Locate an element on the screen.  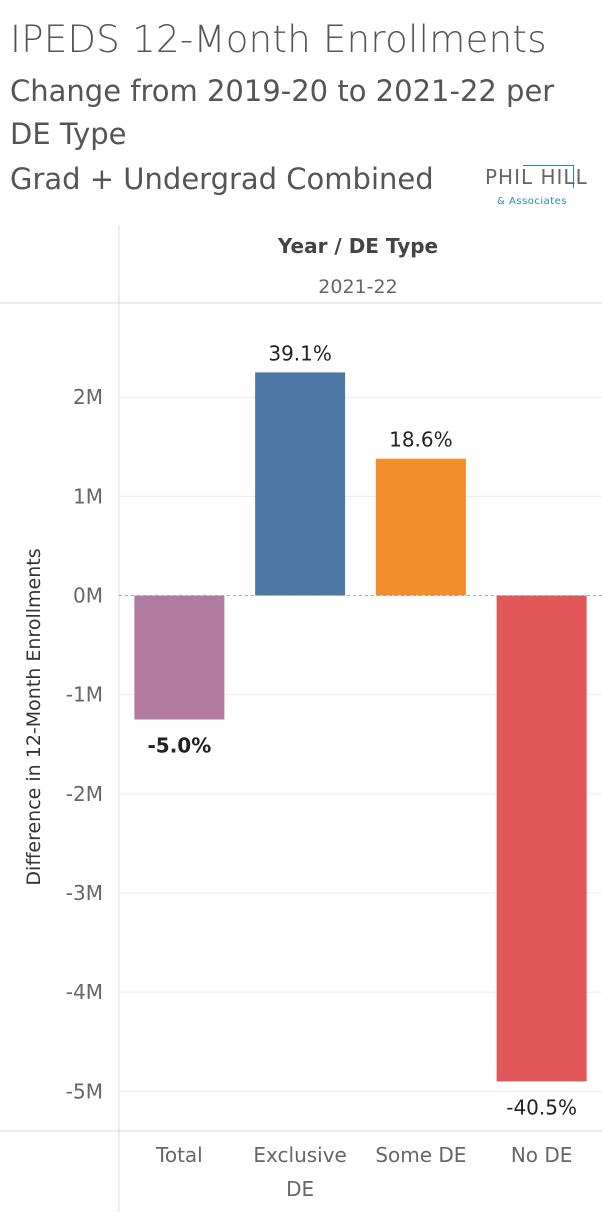
data-label-total: -5.0% is located at coordinates (179, 745).